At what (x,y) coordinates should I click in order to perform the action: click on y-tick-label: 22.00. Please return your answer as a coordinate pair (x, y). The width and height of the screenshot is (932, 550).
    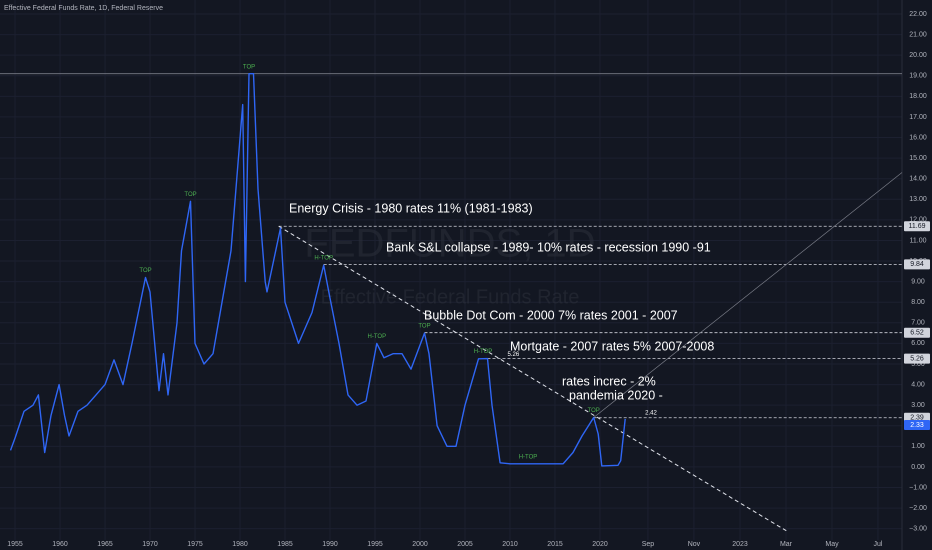
    Looking at the image, I should click on (918, 14).